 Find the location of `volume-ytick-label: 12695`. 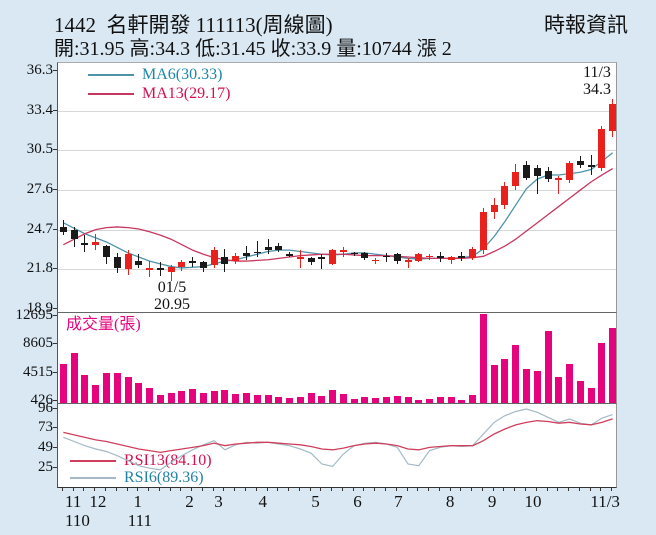

volume-ytick-label: 12695 is located at coordinates (34, 314).